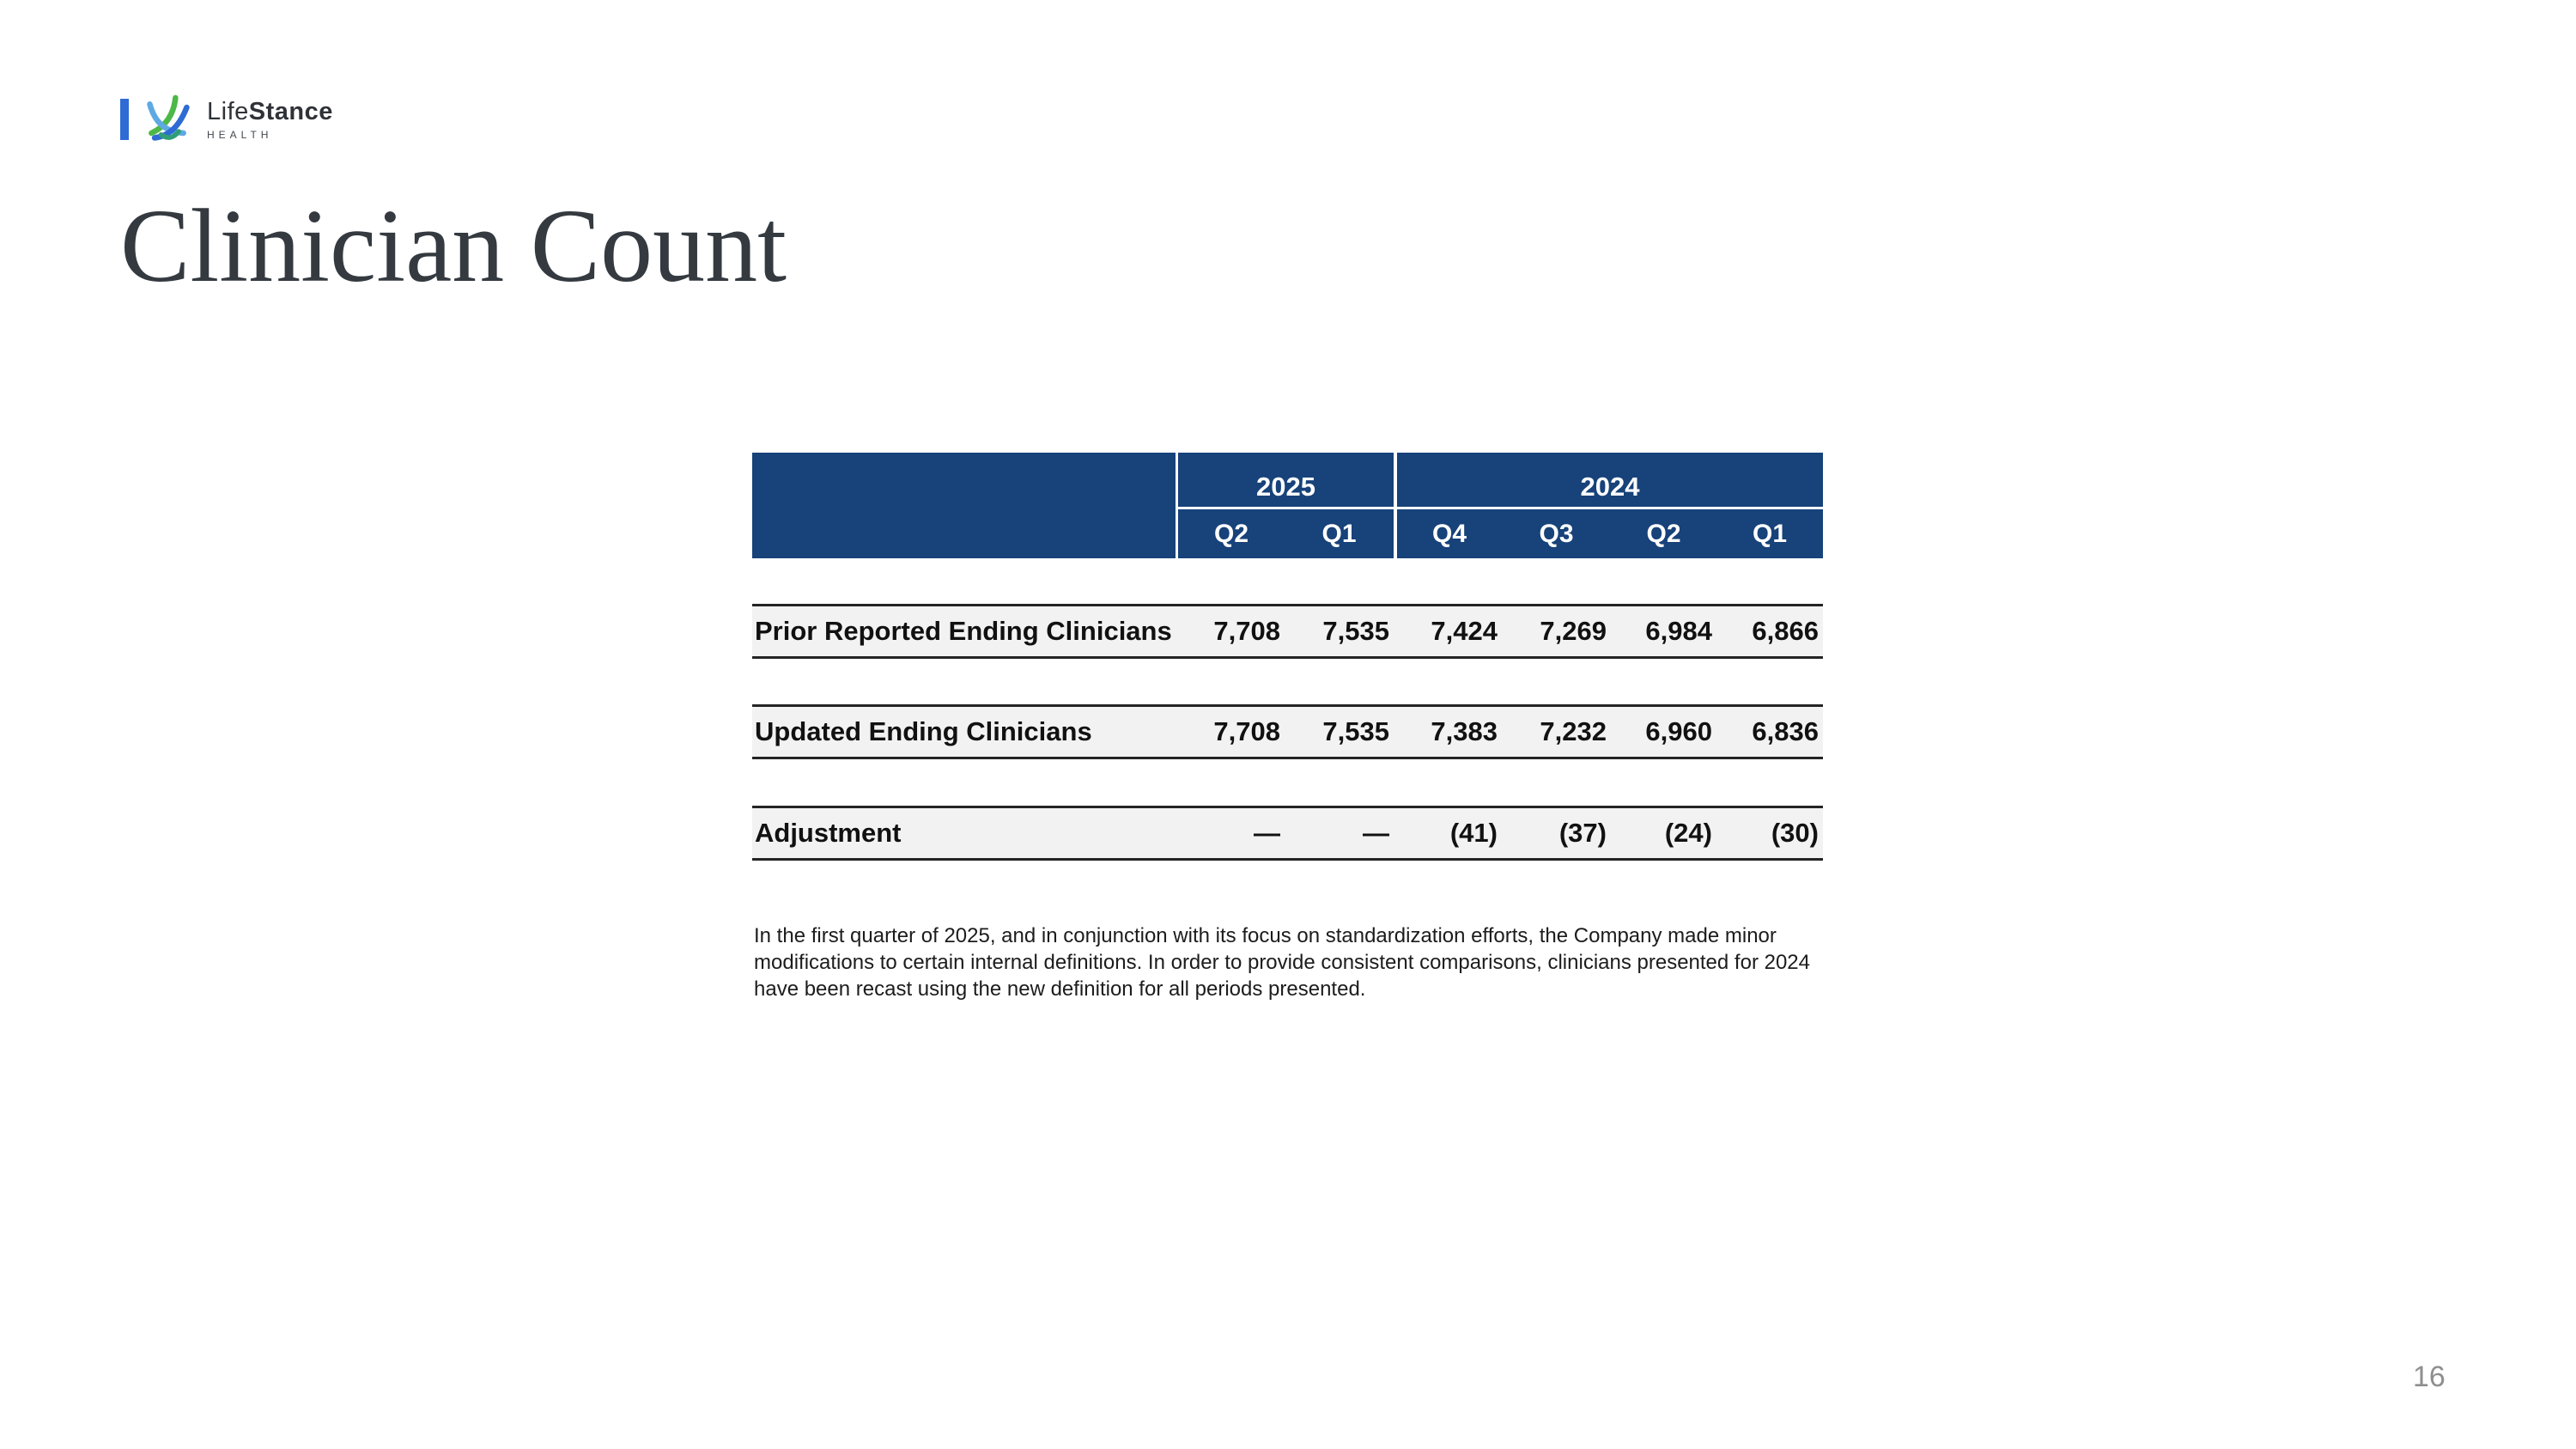 The width and height of the screenshot is (2576, 1449). Describe the element at coordinates (453, 246) in the screenshot. I see `page-title: Clinician Count` at that location.